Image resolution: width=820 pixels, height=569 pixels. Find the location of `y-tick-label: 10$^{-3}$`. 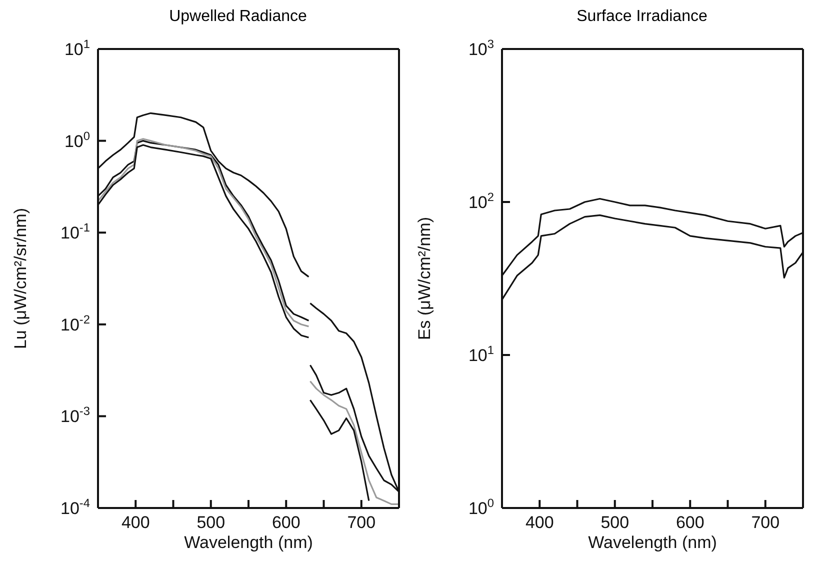

y-tick-label: 10$^{-3}$ is located at coordinates (75, 415).